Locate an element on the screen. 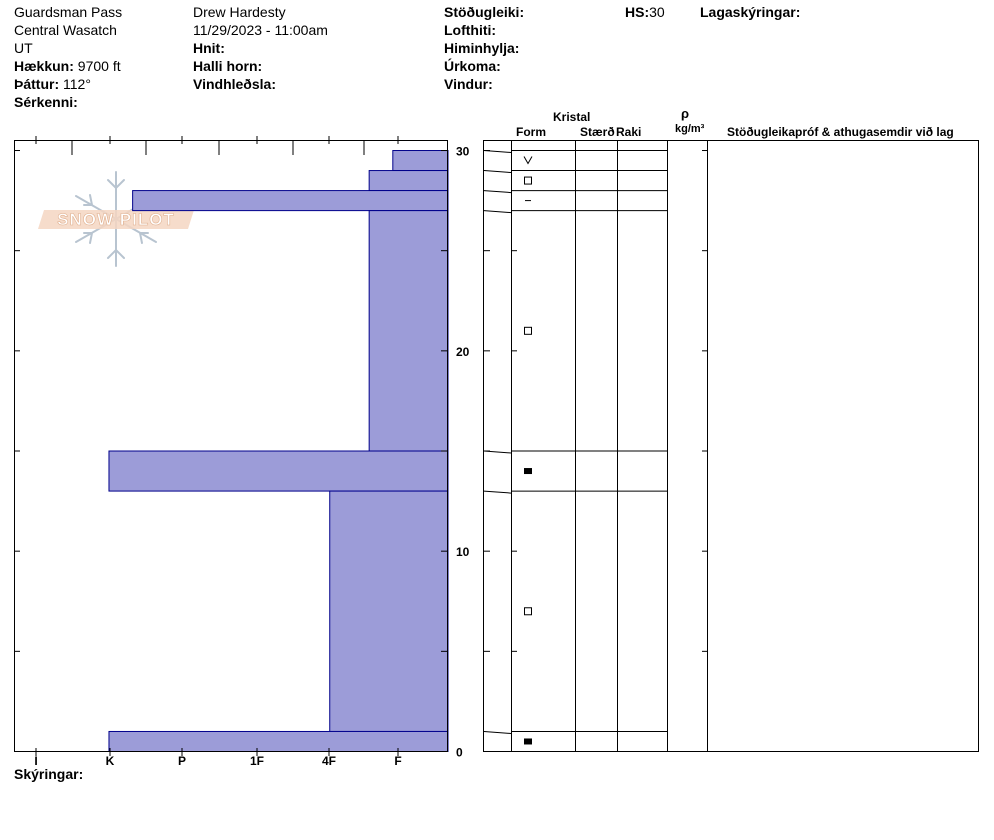 The image size is (994, 840). logo-text: SNOW PILOT is located at coordinates (116, 219).